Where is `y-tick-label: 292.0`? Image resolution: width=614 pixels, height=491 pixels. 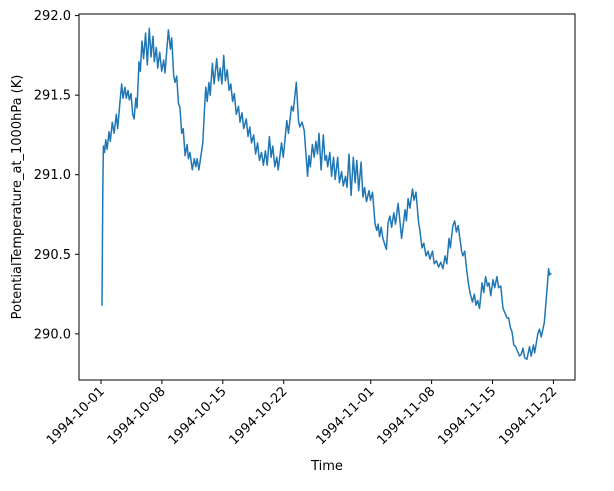 y-tick-label: 292.0 is located at coordinates (52, 16).